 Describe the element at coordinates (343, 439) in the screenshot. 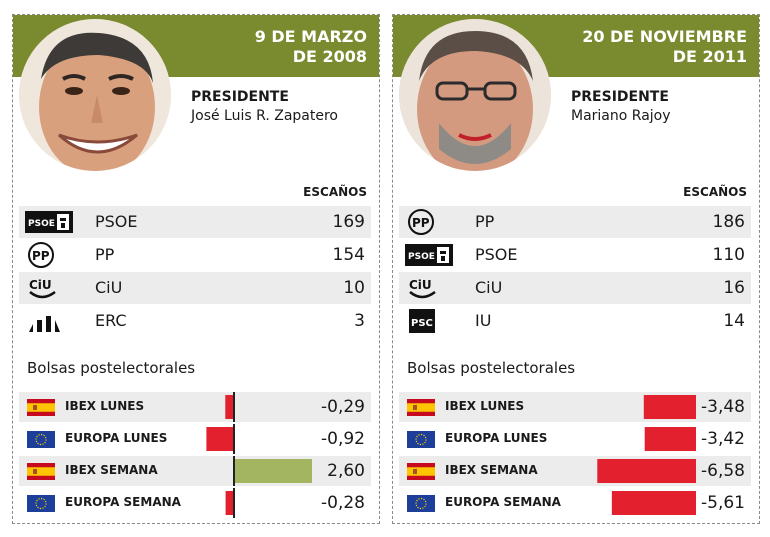

I see `market-value: -0,92` at that location.